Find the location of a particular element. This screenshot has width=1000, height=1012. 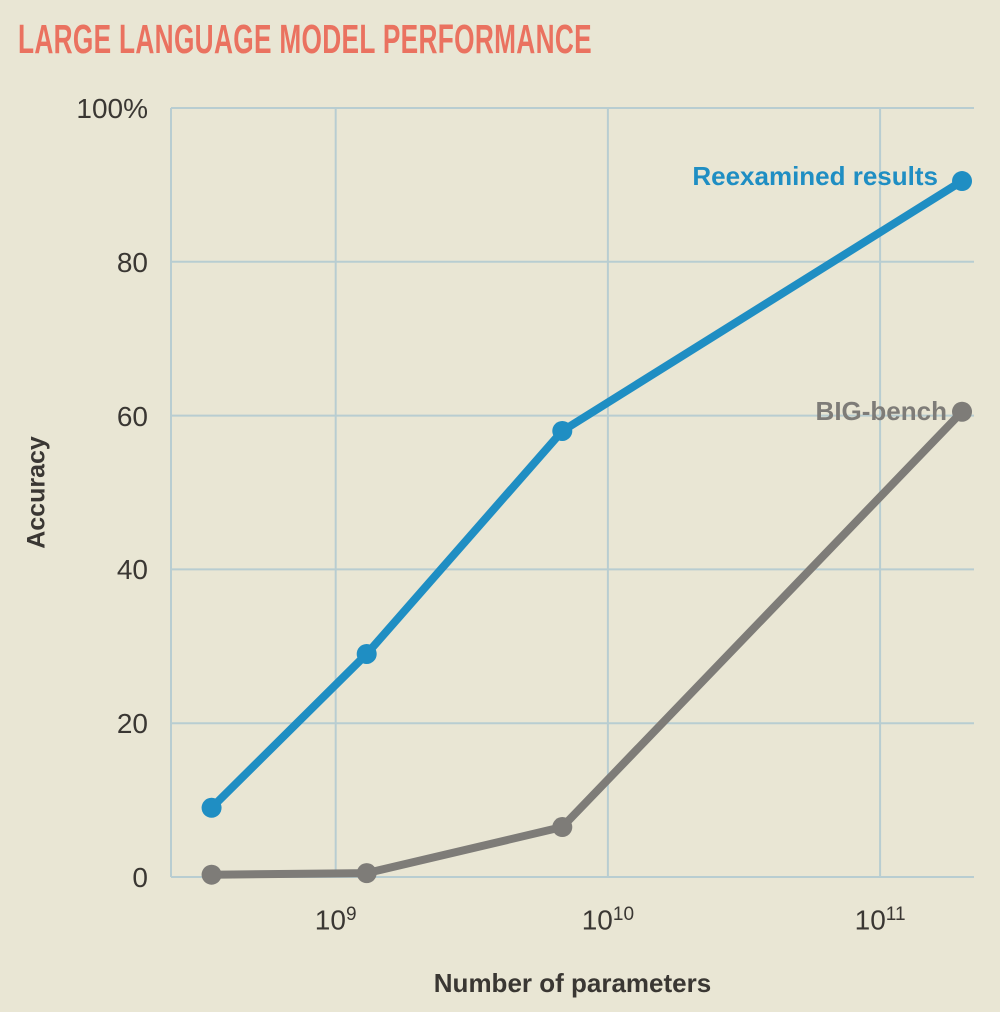

x-tick-label: 109 is located at coordinates (336, 917).